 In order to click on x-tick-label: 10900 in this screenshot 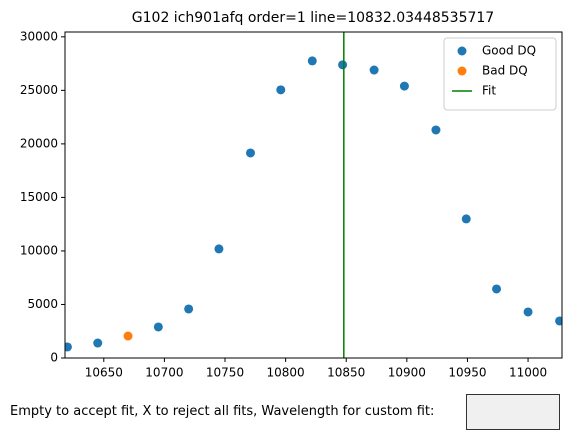, I will do `click(407, 373)`.